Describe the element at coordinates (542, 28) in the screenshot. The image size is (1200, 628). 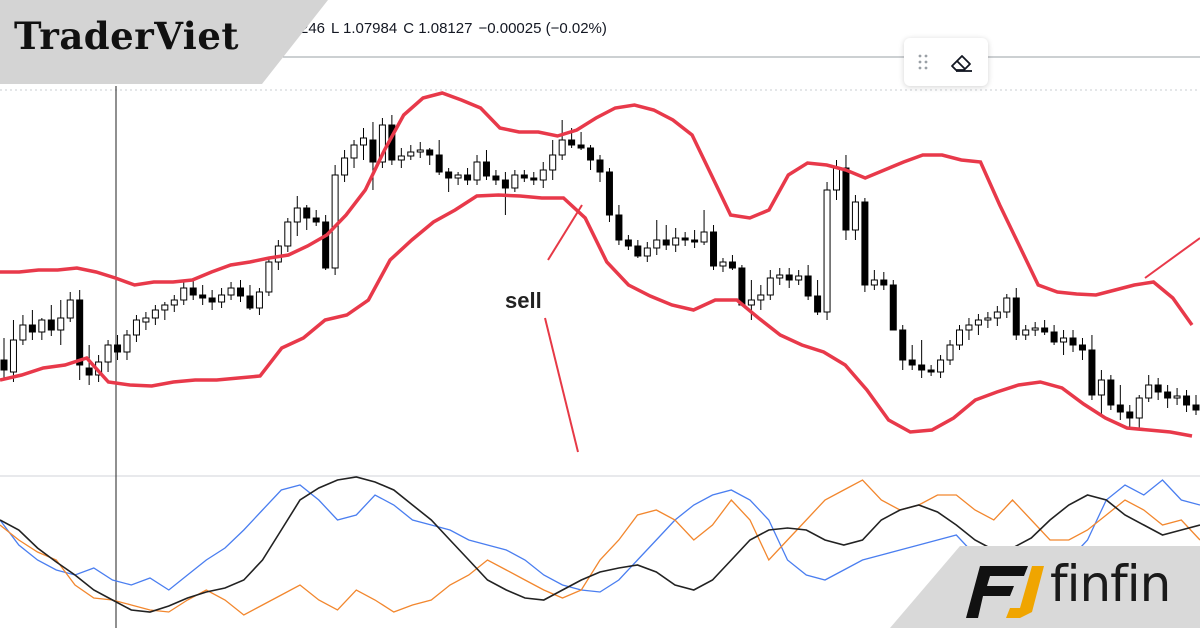
I see `ohlc-change: −0.00025 (−0.02%)` at that location.